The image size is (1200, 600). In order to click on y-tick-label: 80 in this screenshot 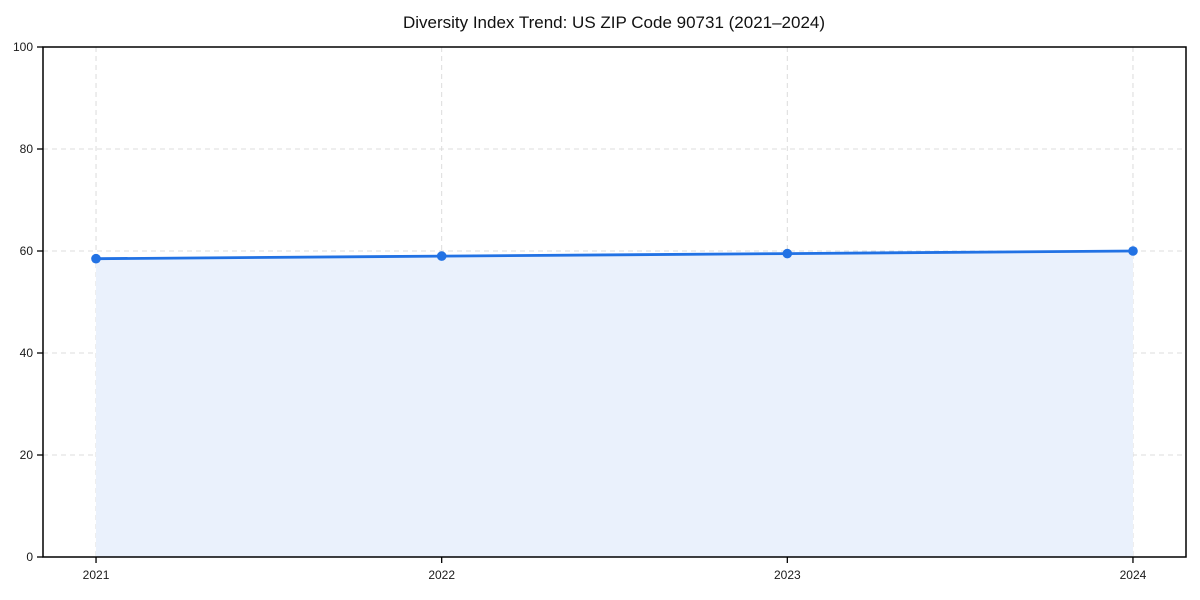, I will do `click(27, 149)`.